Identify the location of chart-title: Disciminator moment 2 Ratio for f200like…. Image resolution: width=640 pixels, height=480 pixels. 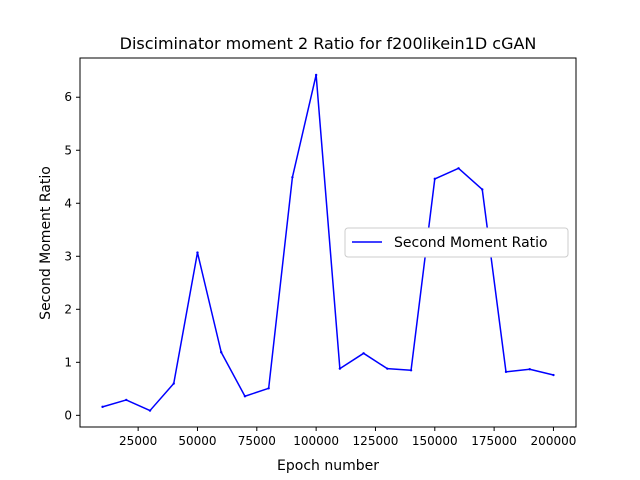
(328, 43).